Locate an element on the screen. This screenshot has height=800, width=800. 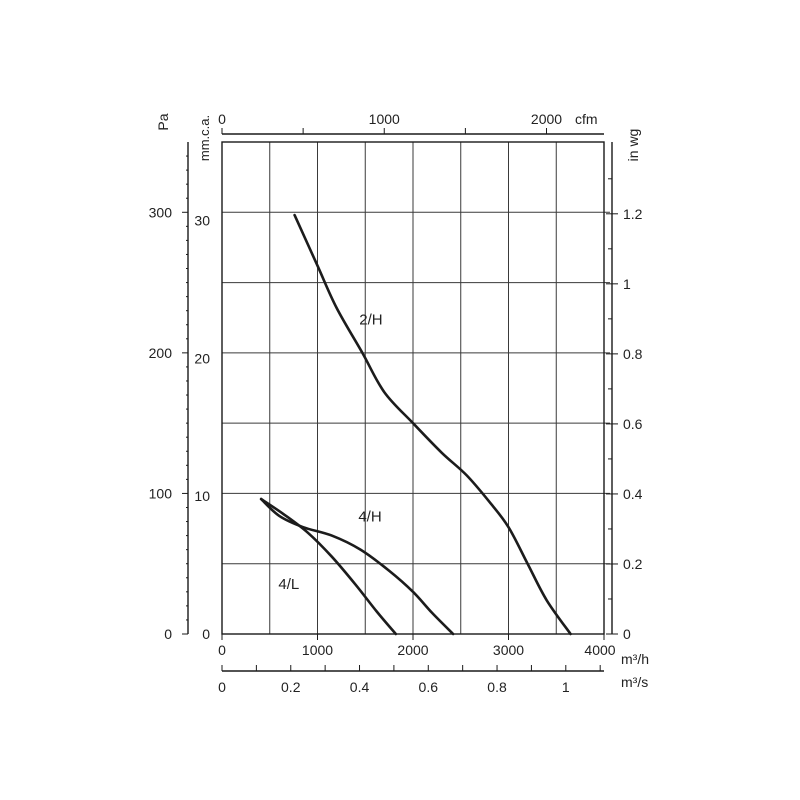
m3s-unit-label: m³/s is located at coordinates (634, 682).